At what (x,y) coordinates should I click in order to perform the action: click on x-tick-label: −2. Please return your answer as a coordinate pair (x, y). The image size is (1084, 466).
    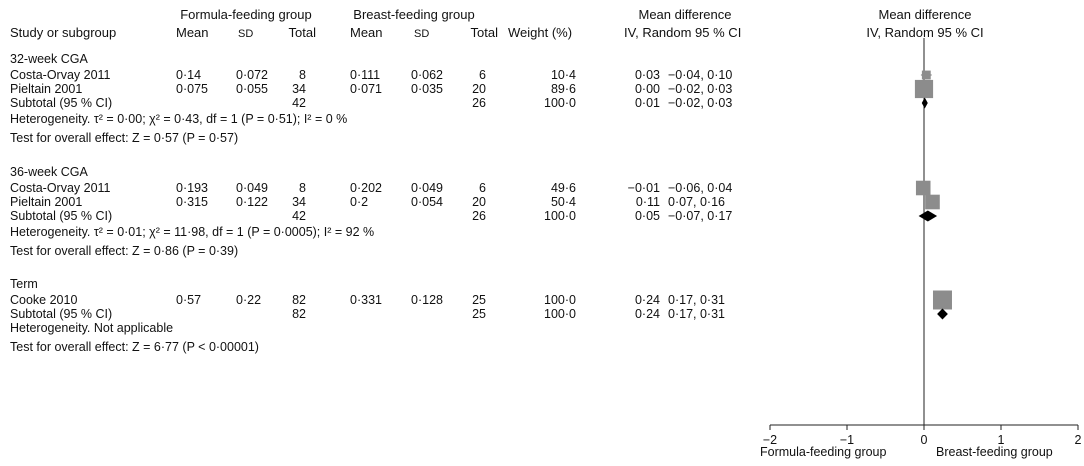
    Looking at the image, I should click on (770, 440).